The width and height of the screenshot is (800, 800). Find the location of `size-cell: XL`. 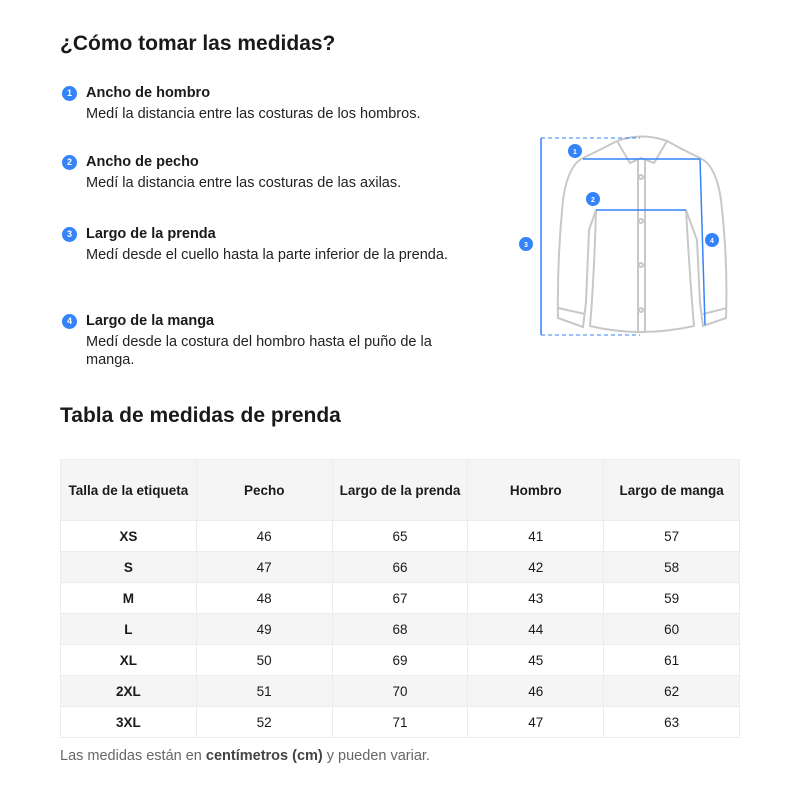

size-cell: XL is located at coordinates (128, 660).